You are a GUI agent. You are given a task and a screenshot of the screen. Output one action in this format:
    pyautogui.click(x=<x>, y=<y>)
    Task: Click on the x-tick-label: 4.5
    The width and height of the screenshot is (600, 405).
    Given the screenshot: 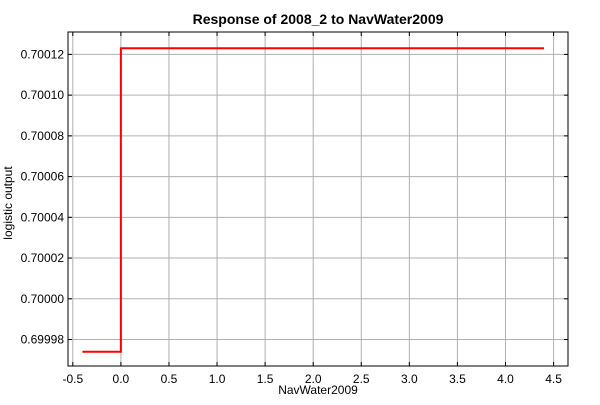 What is the action you would take?
    pyautogui.click(x=553, y=379)
    